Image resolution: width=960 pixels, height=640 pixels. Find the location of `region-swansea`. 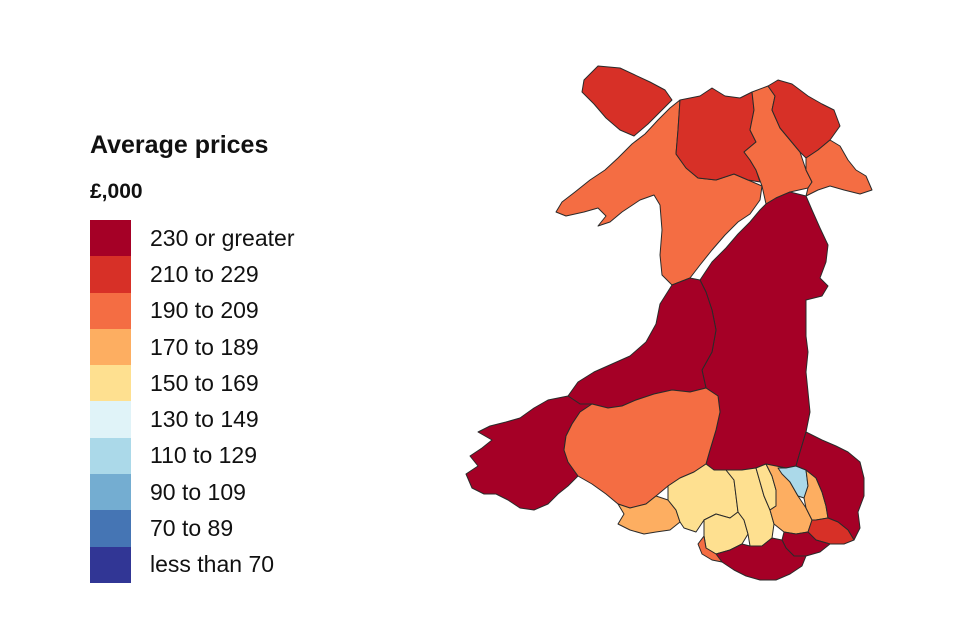

region-swansea is located at coordinates (649, 515).